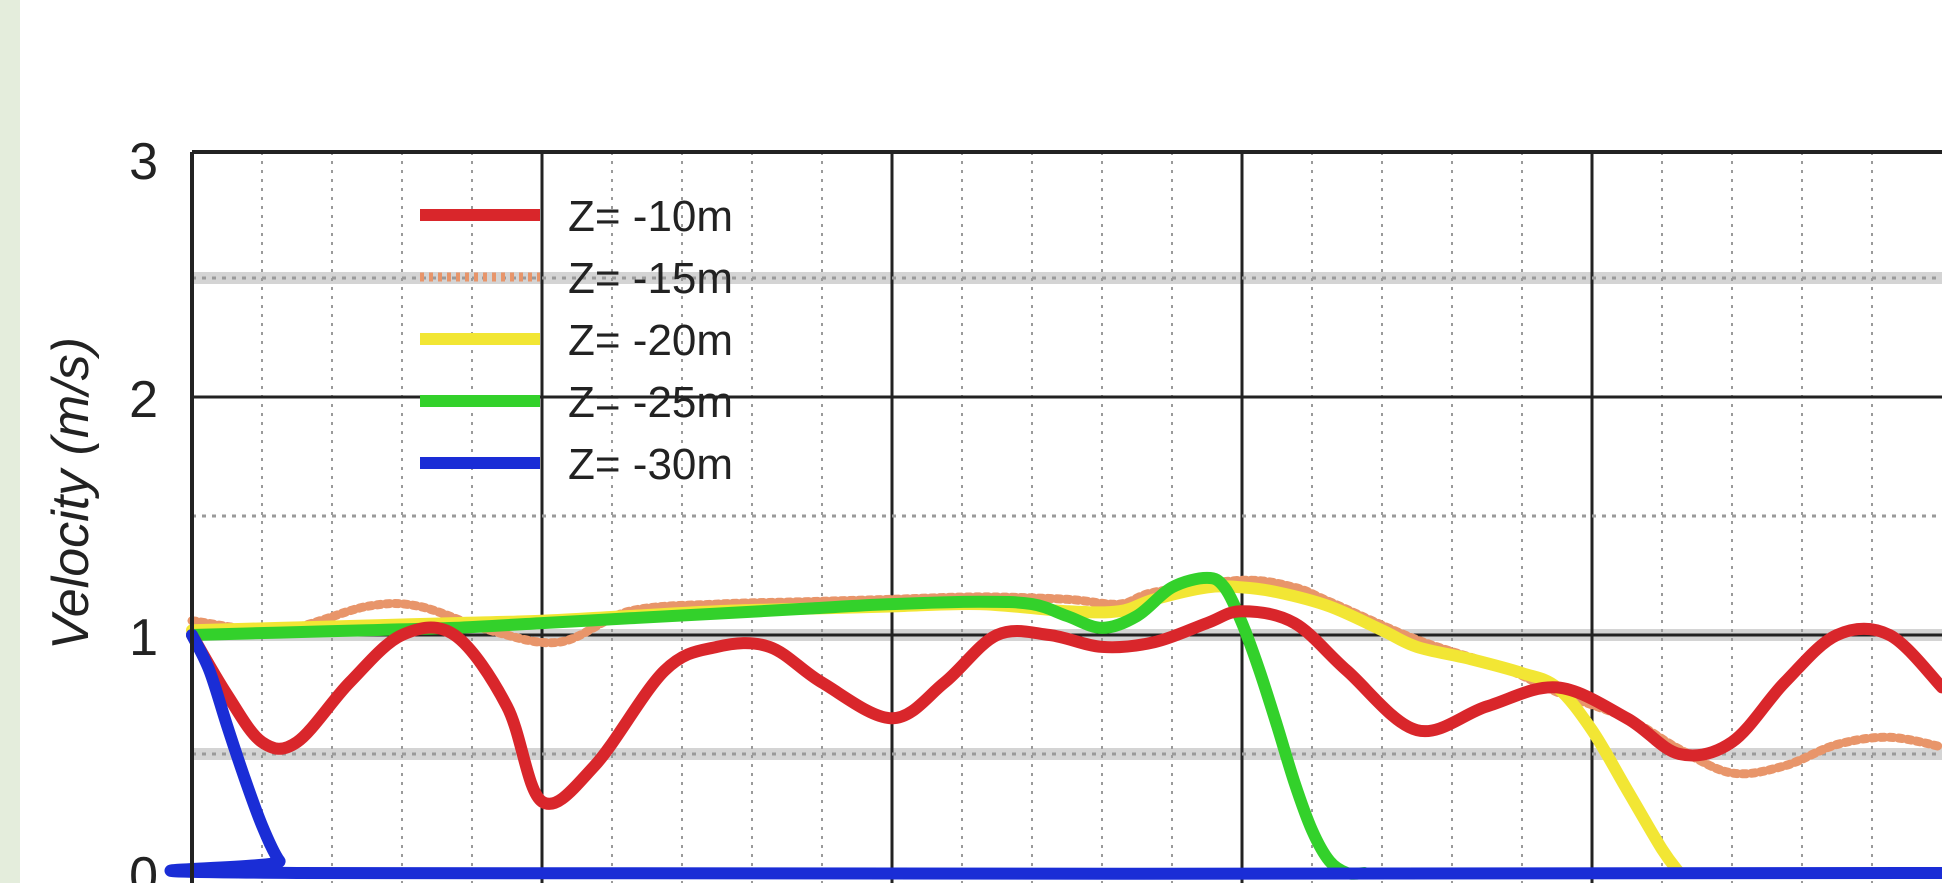  Describe the element at coordinates (650, 278) in the screenshot. I see `legend-label: Z= -15m` at that location.